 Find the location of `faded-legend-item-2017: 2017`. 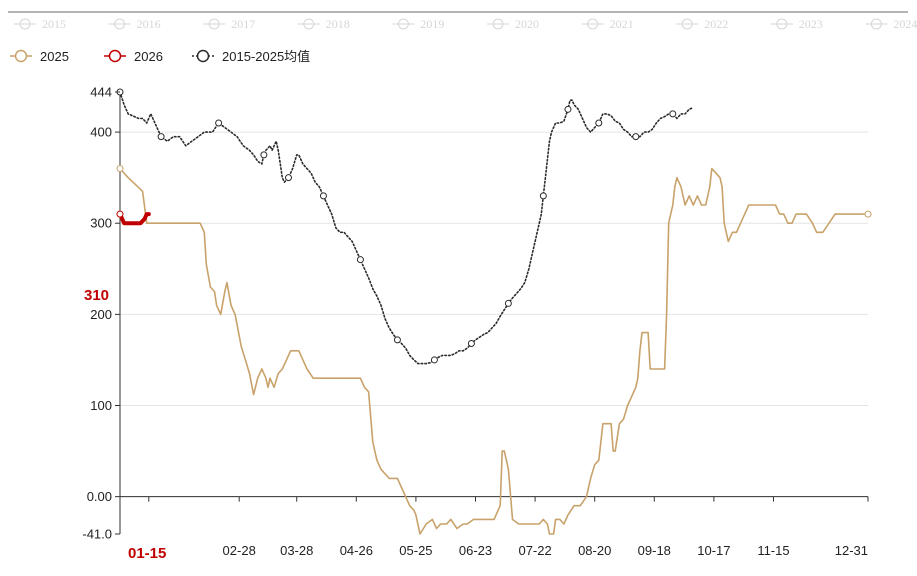

faded-legend-item-2017: 2017 is located at coordinates (229, 24).